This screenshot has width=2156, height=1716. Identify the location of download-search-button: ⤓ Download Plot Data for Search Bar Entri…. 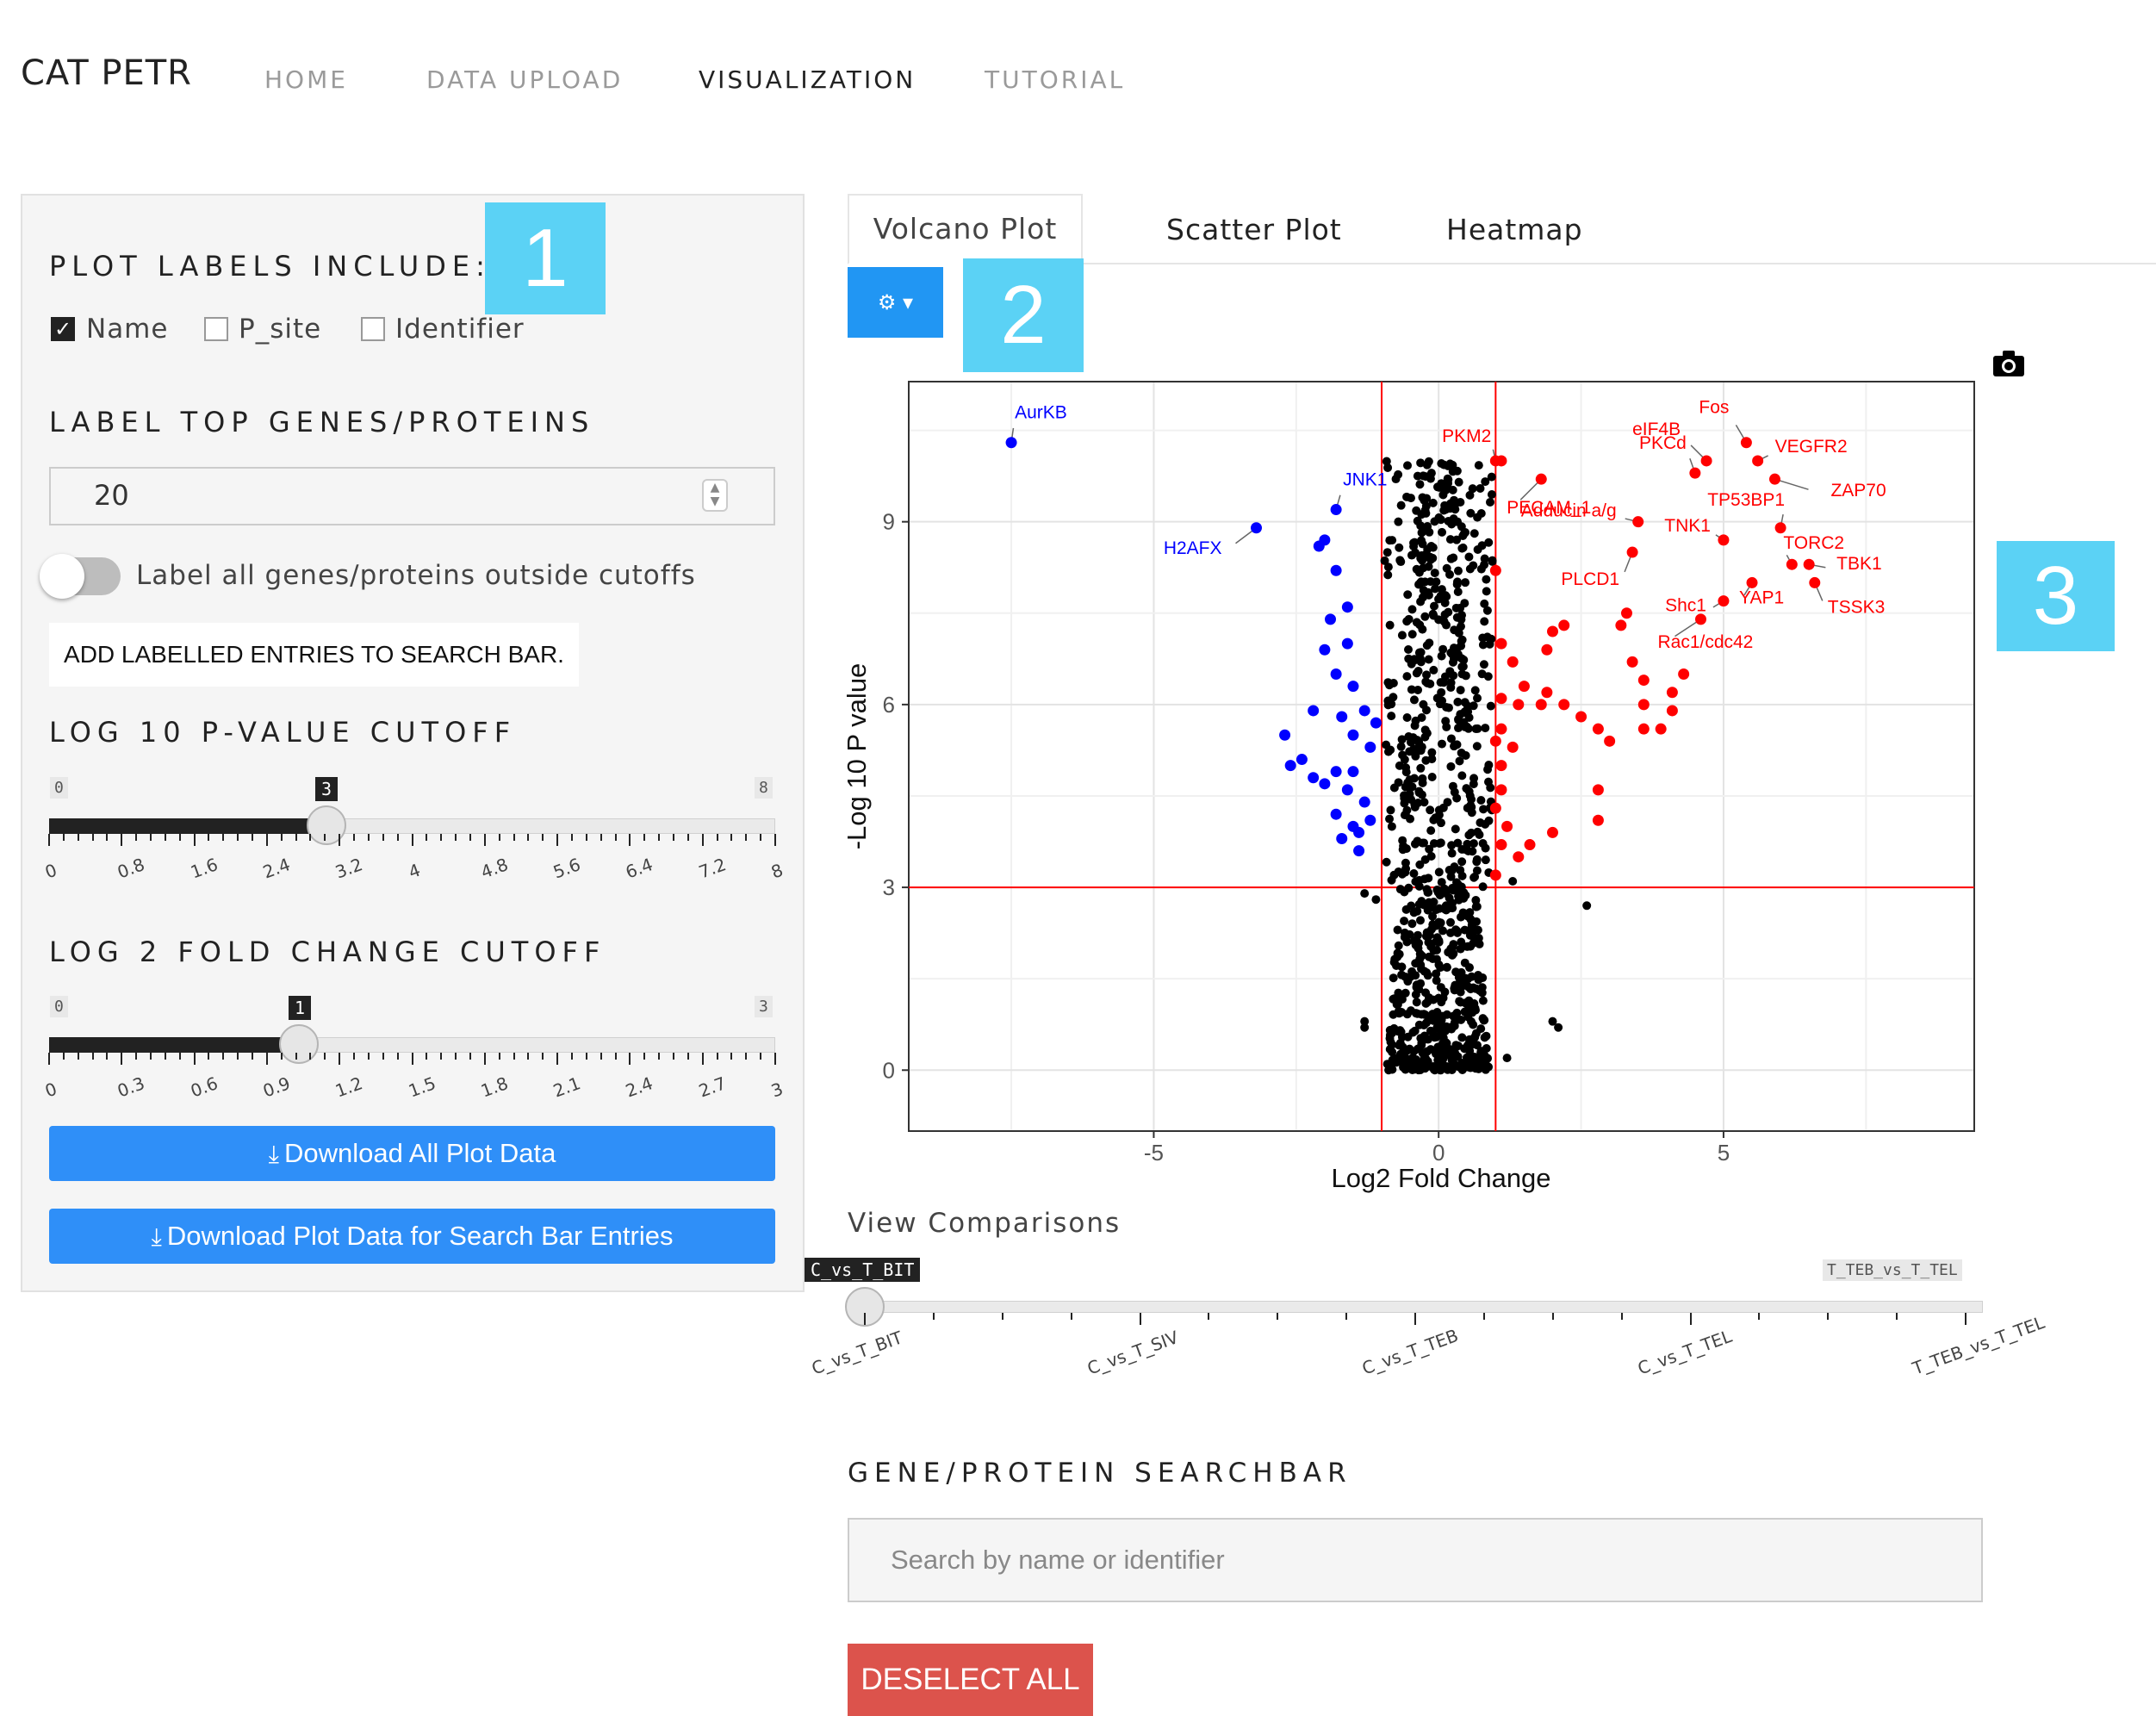
(412, 1236).